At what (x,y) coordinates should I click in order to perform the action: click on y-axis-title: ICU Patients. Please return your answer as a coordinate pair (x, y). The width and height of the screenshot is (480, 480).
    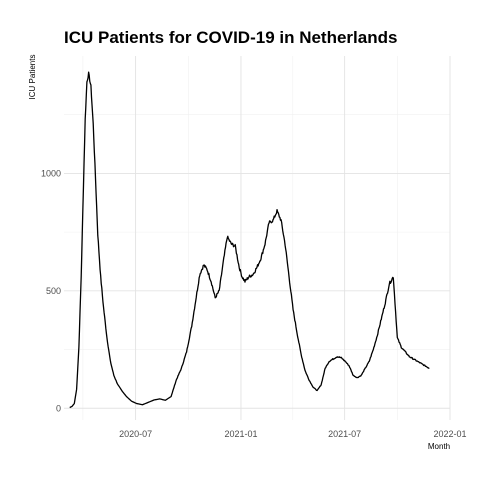
    Looking at the image, I should click on (32, 77).